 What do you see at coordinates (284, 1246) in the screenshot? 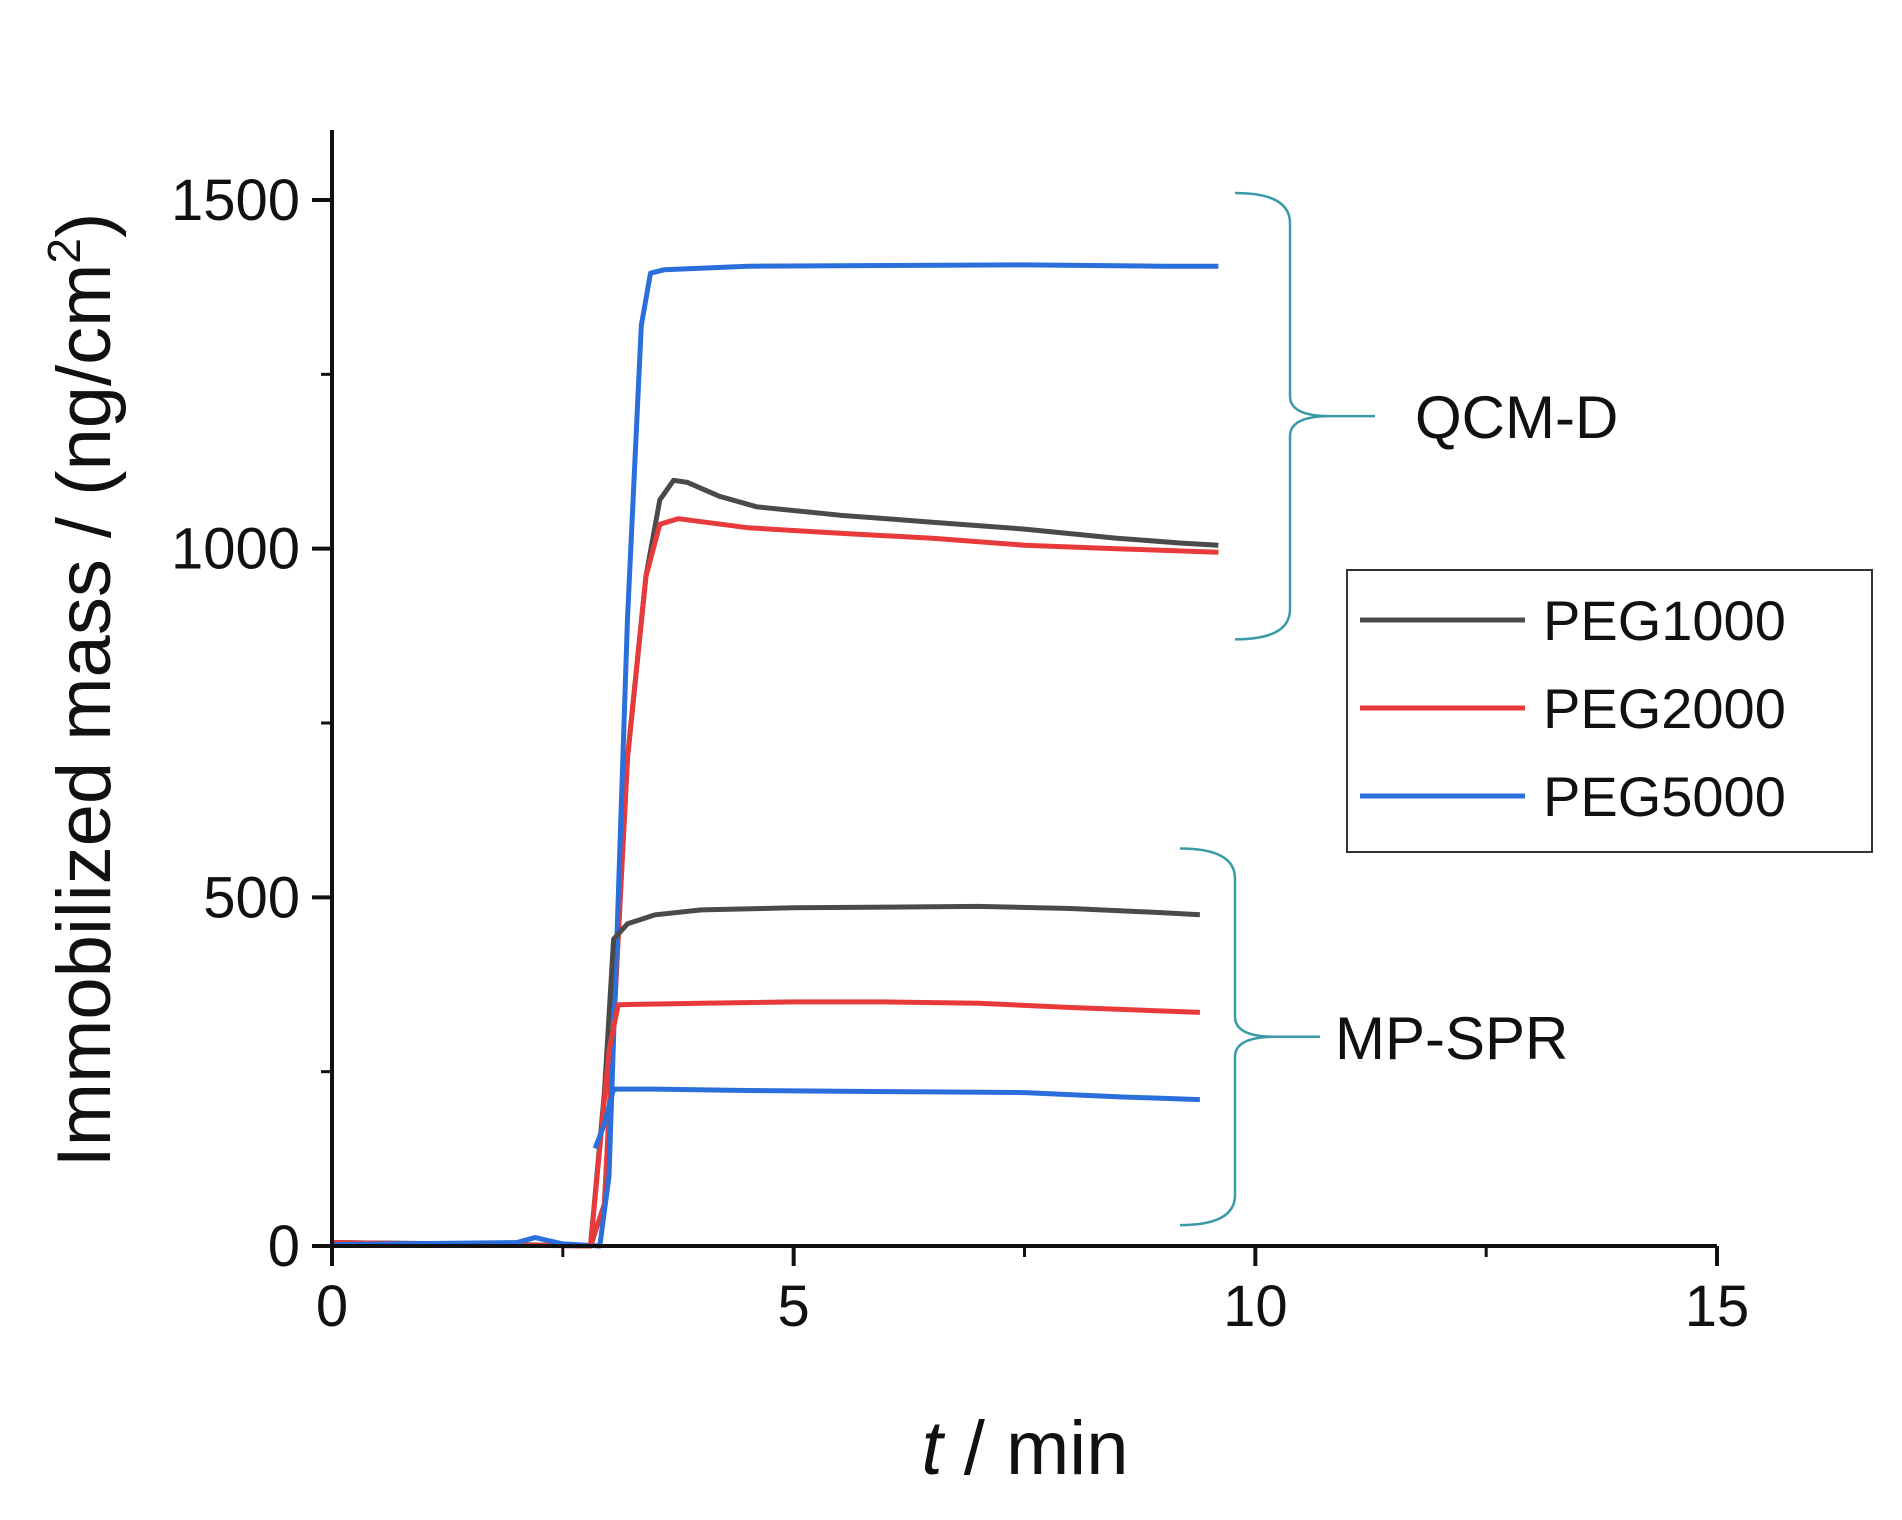
I see `y-tick-label: 0` at bounding box center [284, 1246].